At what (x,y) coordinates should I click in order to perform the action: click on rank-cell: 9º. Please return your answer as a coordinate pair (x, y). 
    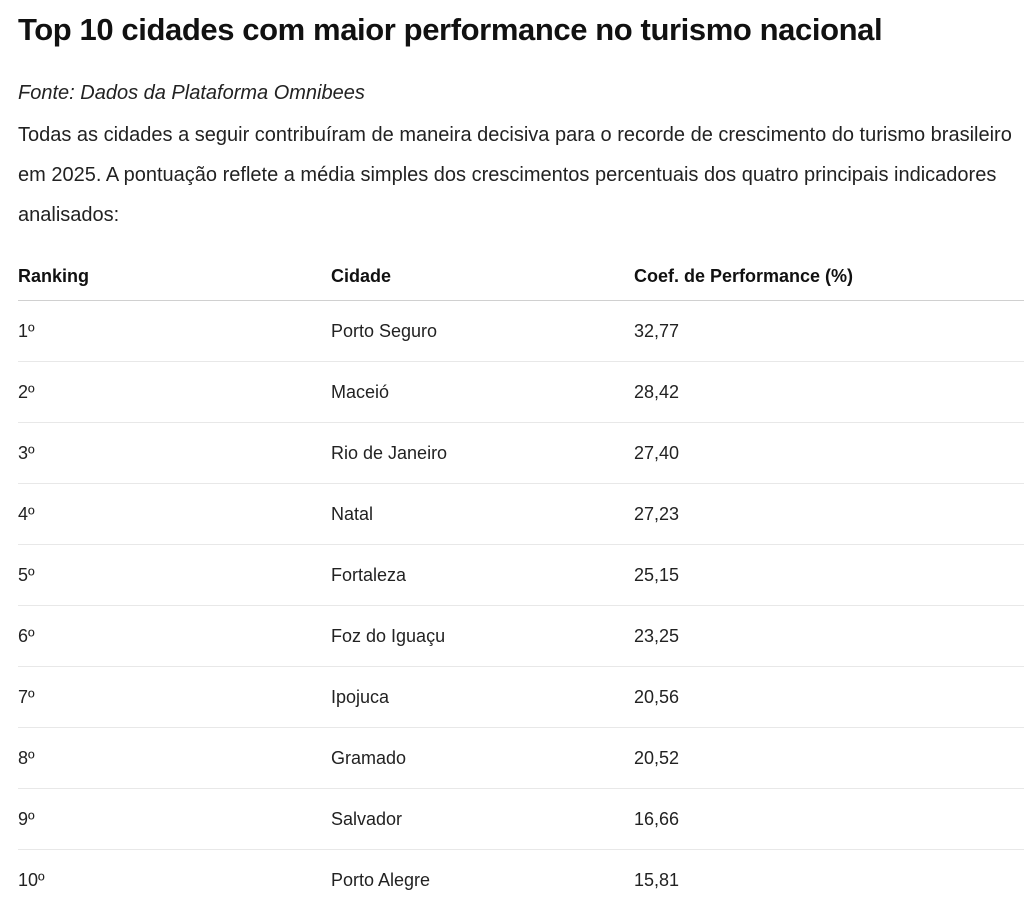
    Looking at the image, I should click on (174, 819).